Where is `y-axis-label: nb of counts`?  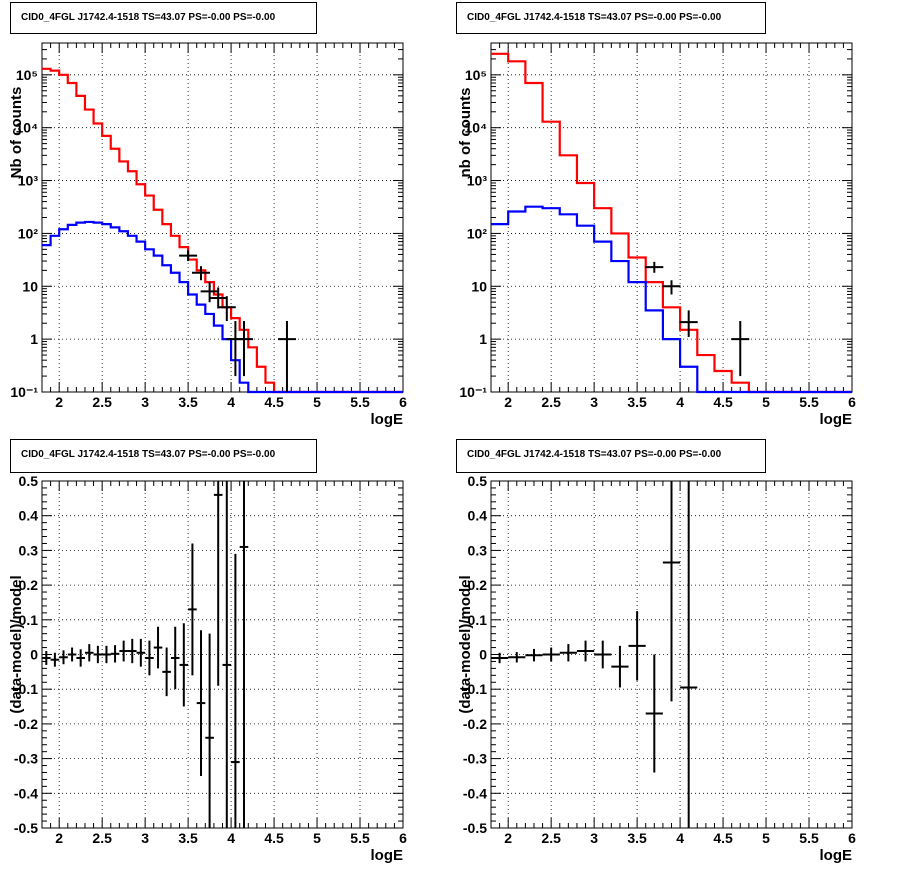
y-axis-label: nb of counts is located at coordinates (465, 133).